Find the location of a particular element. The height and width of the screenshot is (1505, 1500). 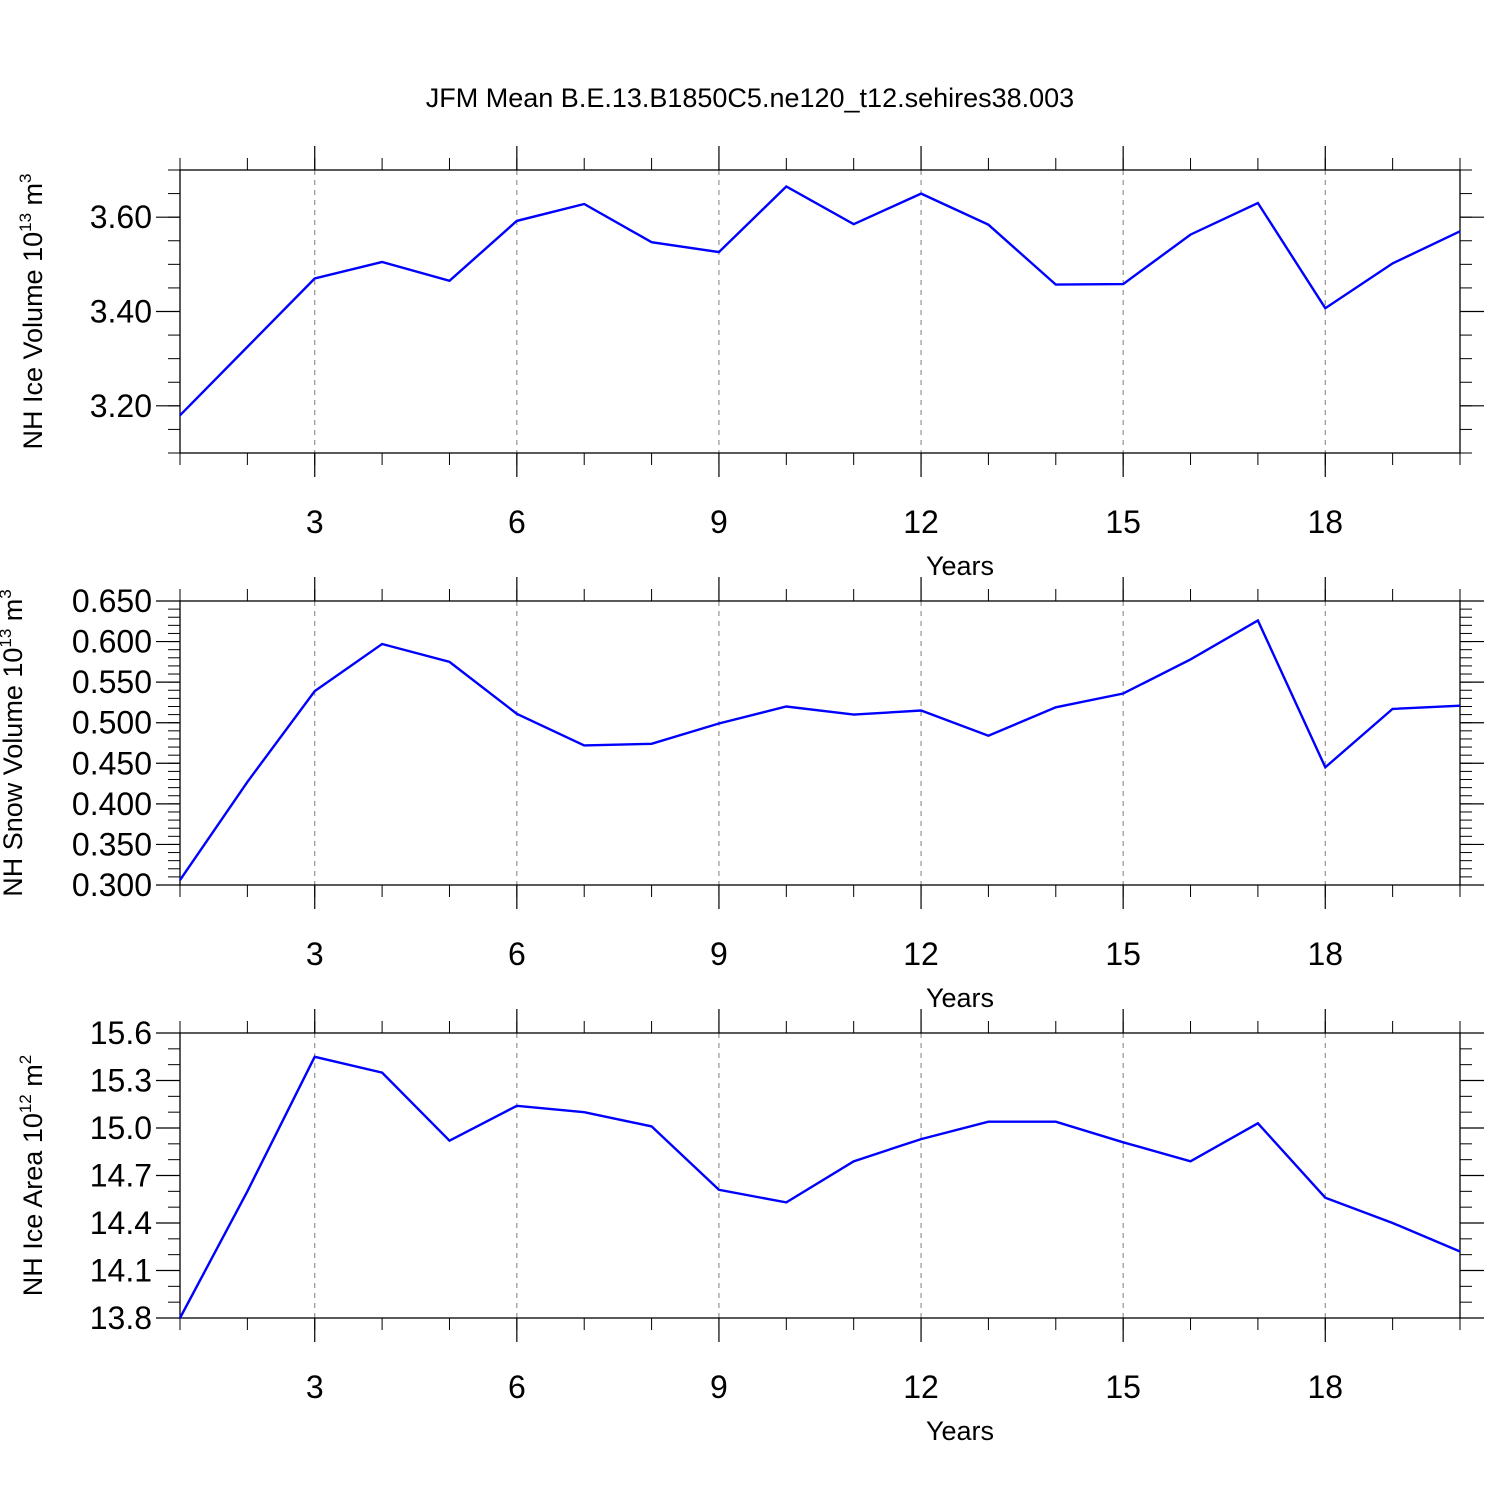

y-tick-label: 0.450 is located at coordinates (112, 763).